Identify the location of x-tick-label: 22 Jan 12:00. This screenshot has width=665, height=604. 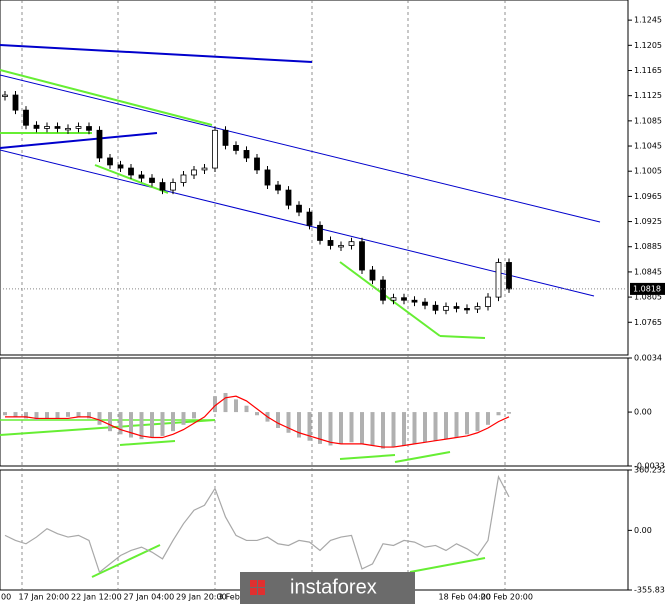
(96, 597).